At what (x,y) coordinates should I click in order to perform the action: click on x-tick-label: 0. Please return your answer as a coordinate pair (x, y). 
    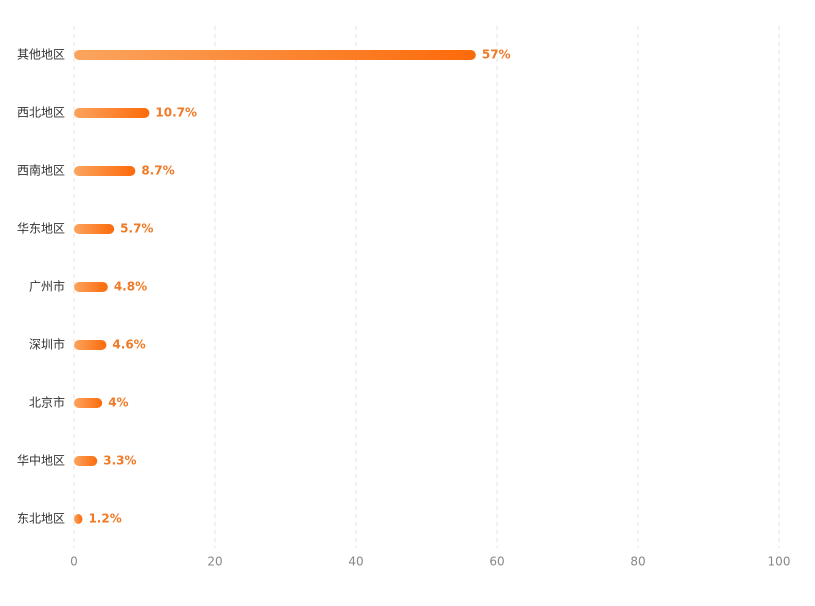
    Looking at the image, I should click on (74, 562).